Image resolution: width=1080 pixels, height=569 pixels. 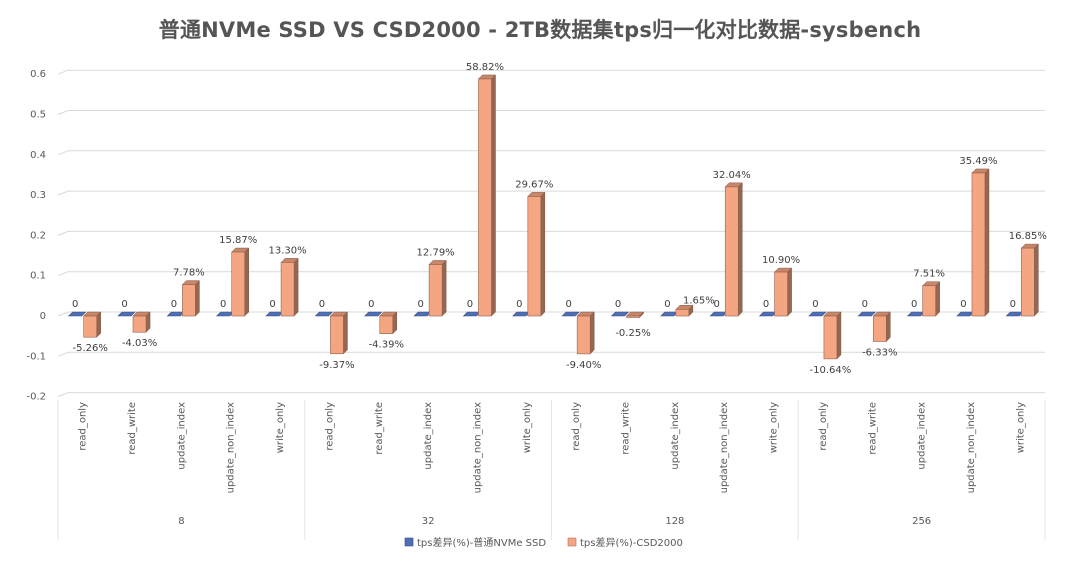 What do you see at coordinates (238, 240) in the screenshot?
I see `data-label-series-2: 15.87%` at bounding box center [238, 240].